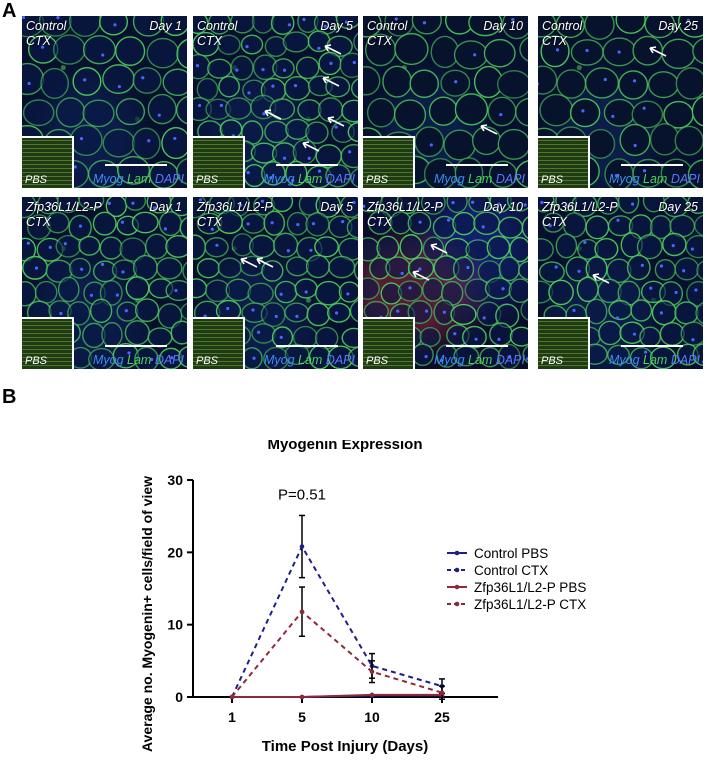 This screenshot has height=766, width=709. Describe the element at coordinates (511, 553) in the screenshot. I see `legend-label: Control PBS` at that location.